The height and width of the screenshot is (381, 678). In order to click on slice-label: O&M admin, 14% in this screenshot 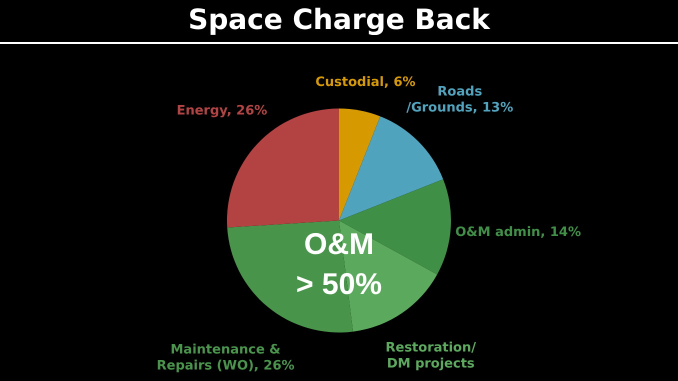, I will do `click(518, 232)`.